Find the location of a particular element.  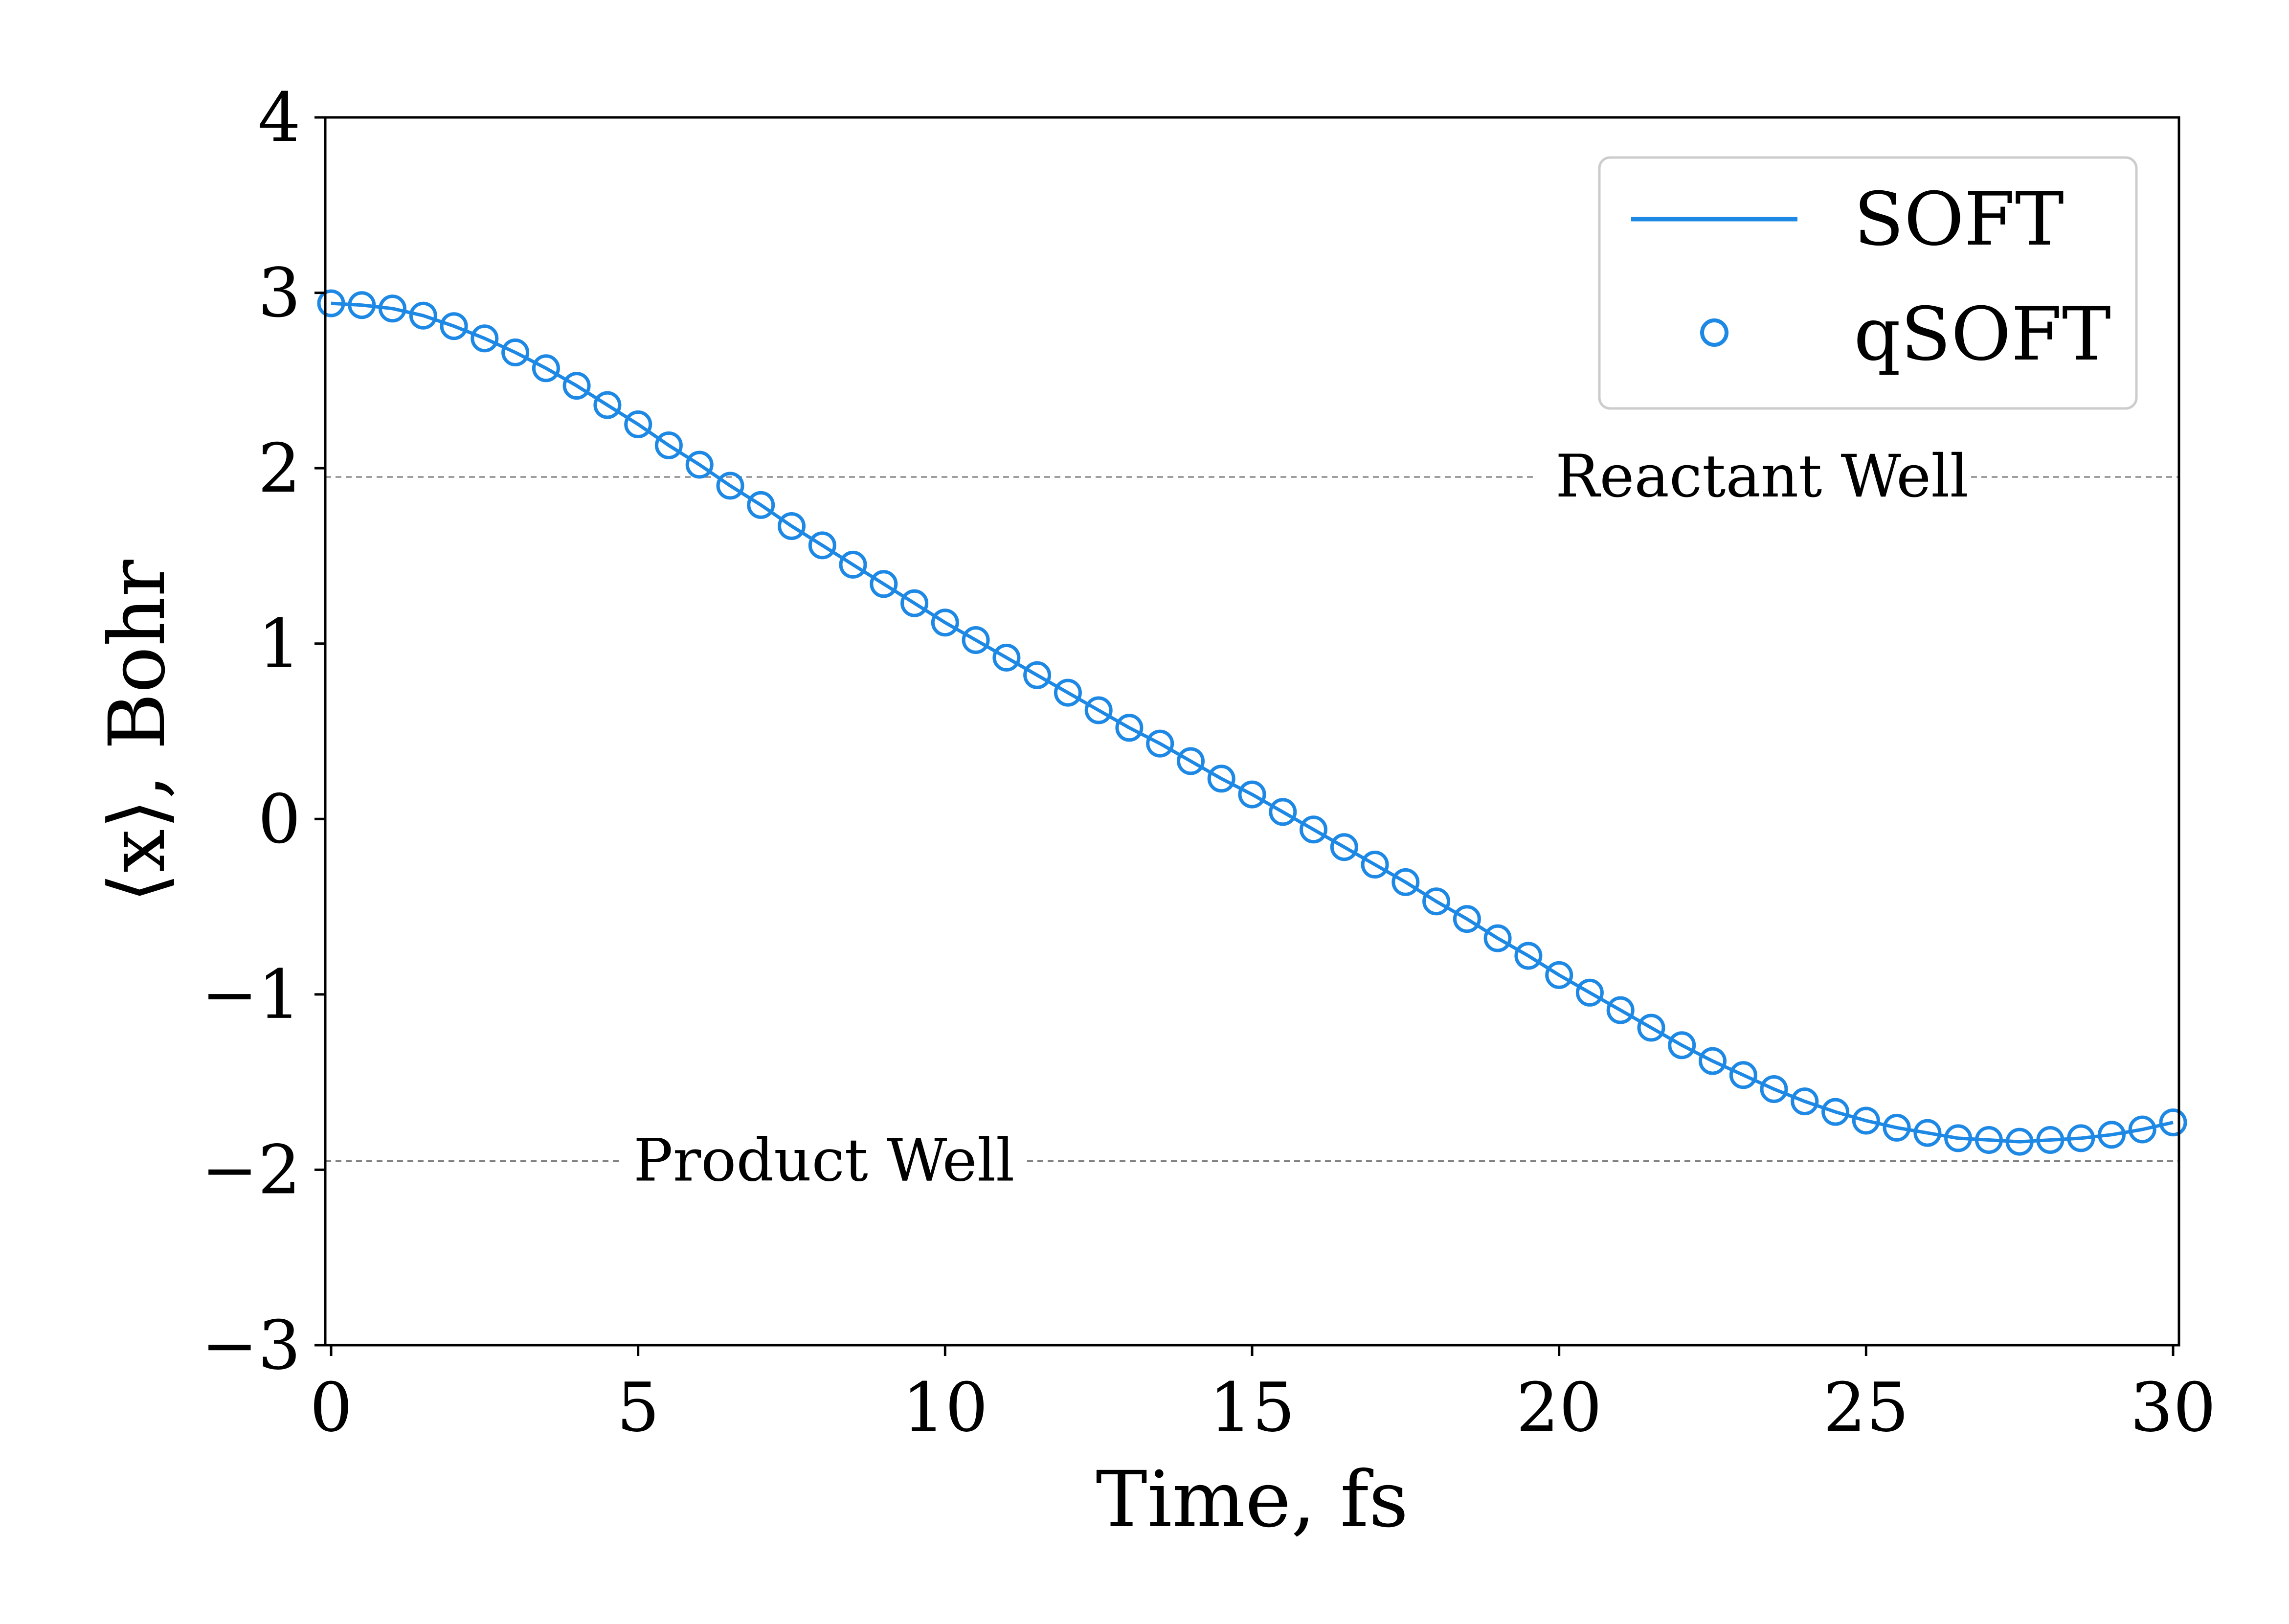

x-axis-ticks: 0 5 10 15 20 25 30 is located at coordinates (1263, 1396).